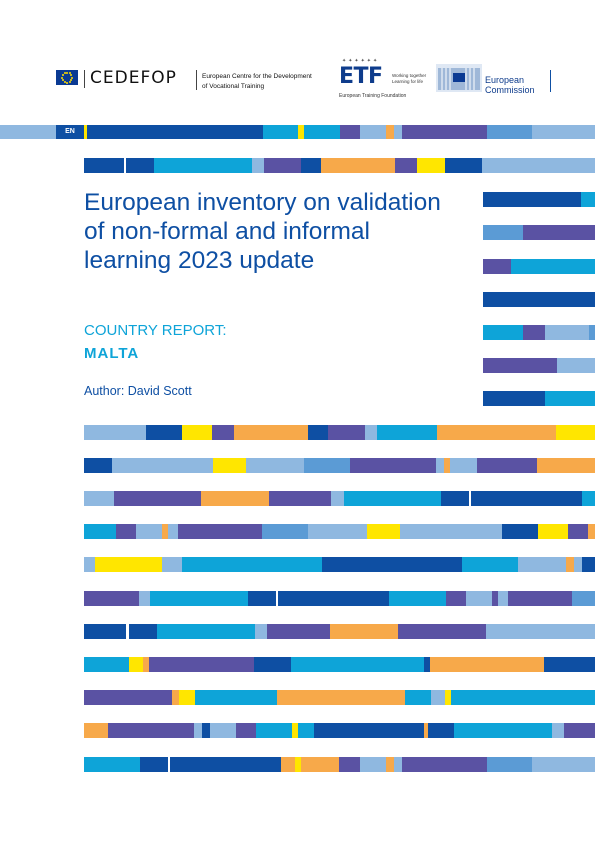  I want to click on cedefop-logo: CEDEFOP, so click(133, 78).